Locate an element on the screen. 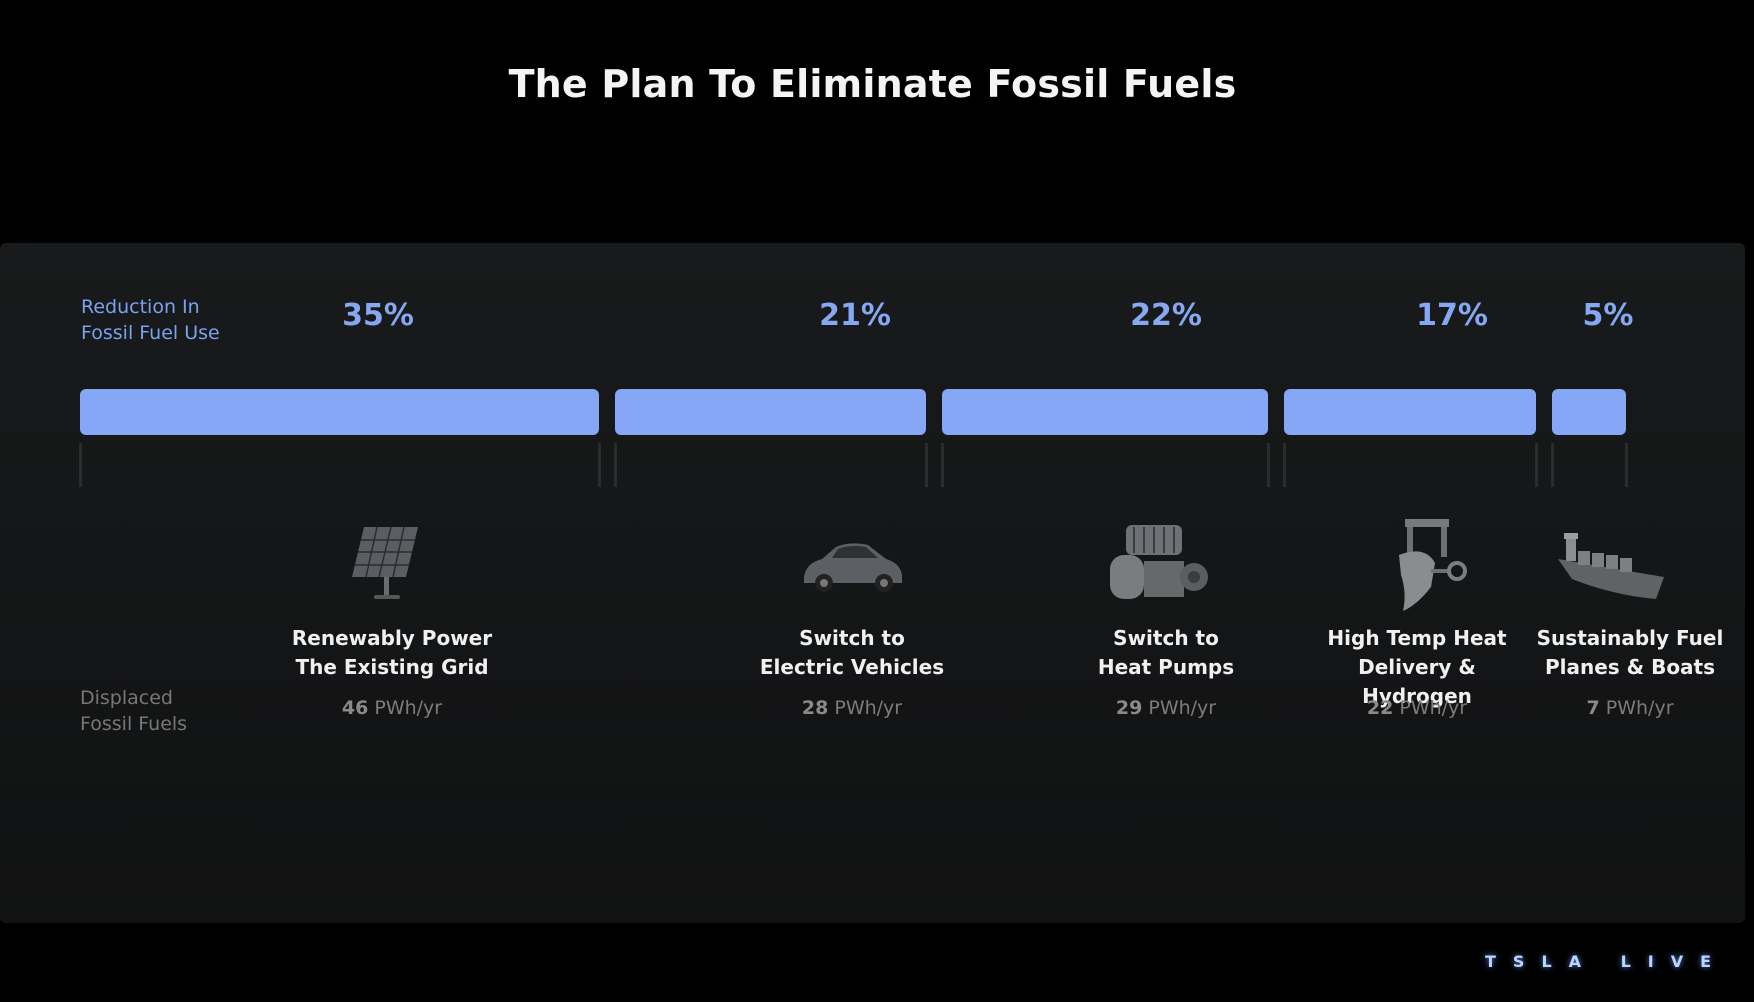 The width and height of the screenshot is (1754, 1002). percent-label: 35% is located at coordinates (378, 315).